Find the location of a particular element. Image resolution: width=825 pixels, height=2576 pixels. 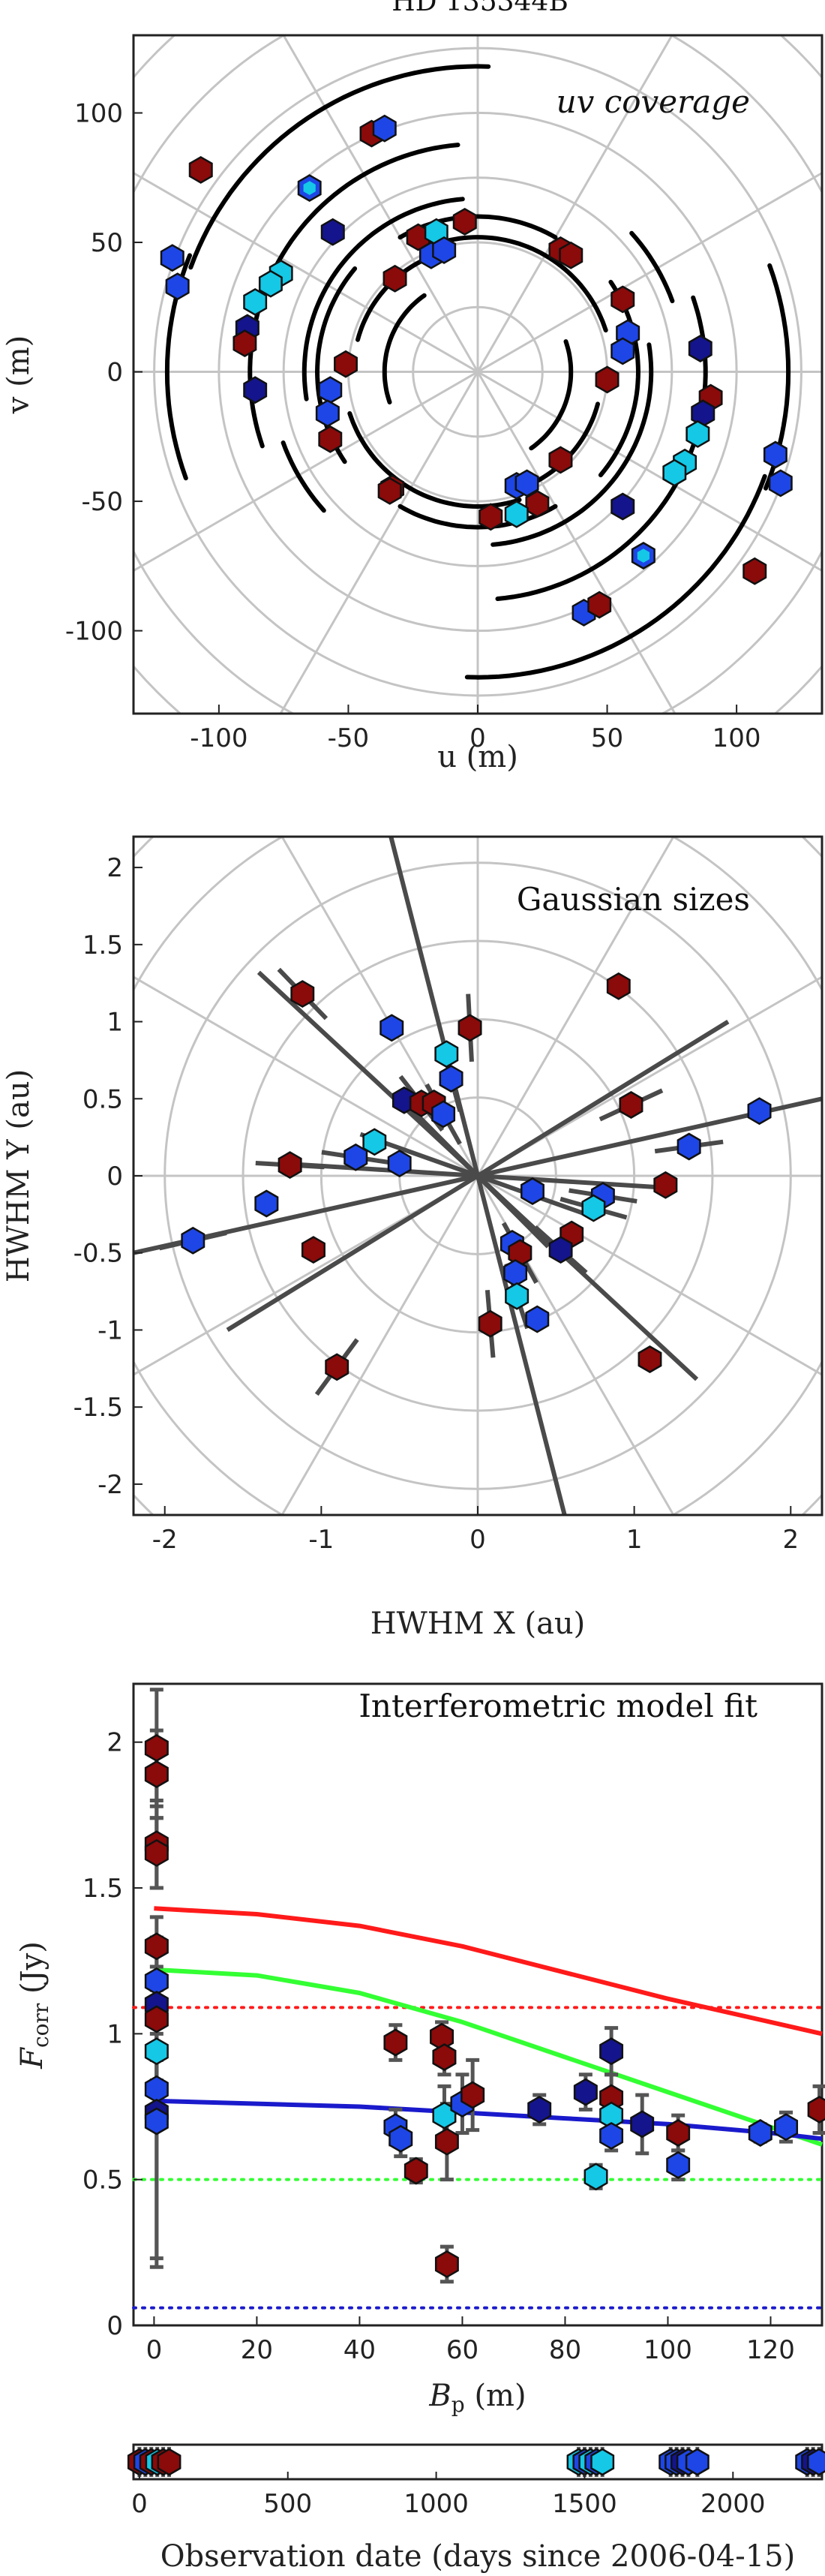

uv-xtick-label-1: -50 is located at coordinates (349, 738).